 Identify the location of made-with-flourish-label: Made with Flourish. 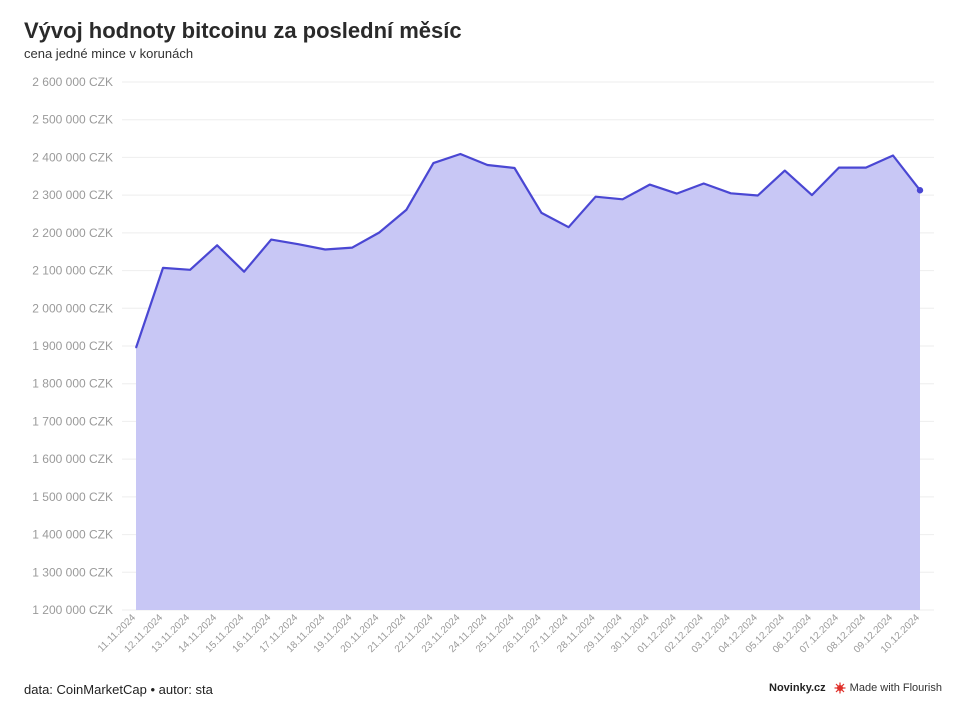
(895, 688).